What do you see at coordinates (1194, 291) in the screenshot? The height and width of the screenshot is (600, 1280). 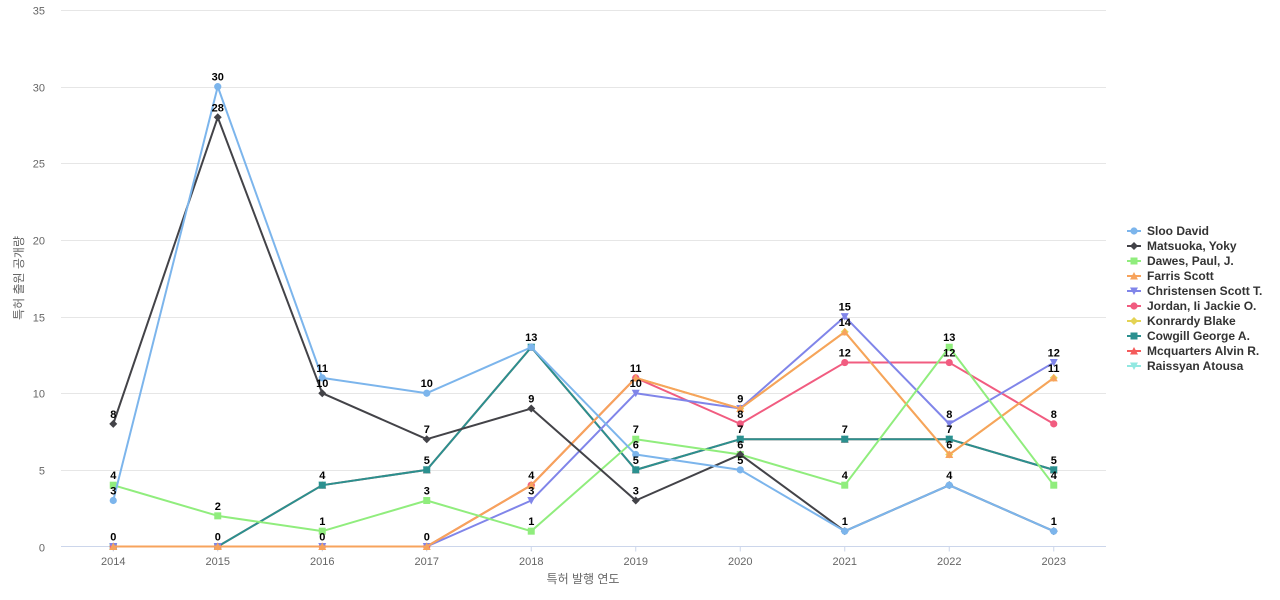 I see `legend-item-christensen-scott-t: Christensen Scott T.` at bounding box center [1194, 291].